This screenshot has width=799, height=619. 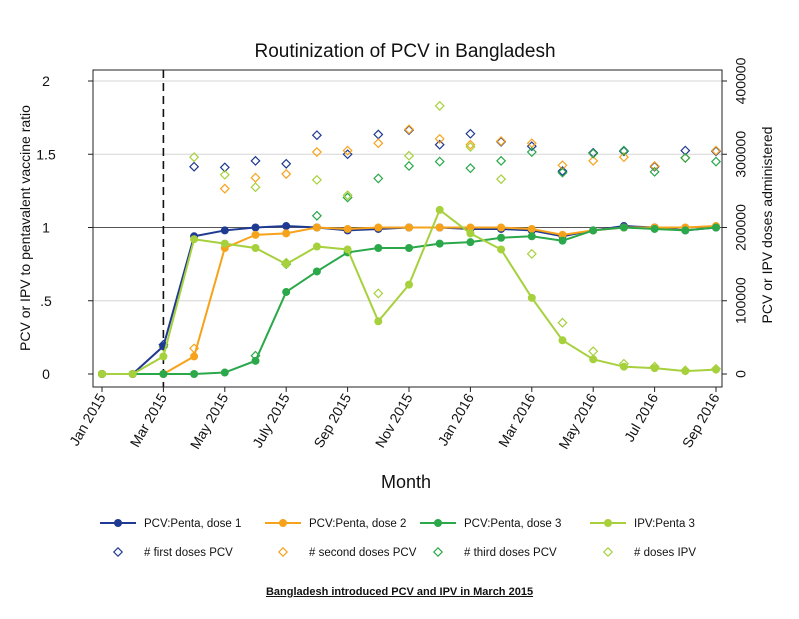 What do you see at coordinates (357, 524) in the screenshot?
I see `legend-label: PCV:Penta, dose 2` at bounding box center [357, 524].